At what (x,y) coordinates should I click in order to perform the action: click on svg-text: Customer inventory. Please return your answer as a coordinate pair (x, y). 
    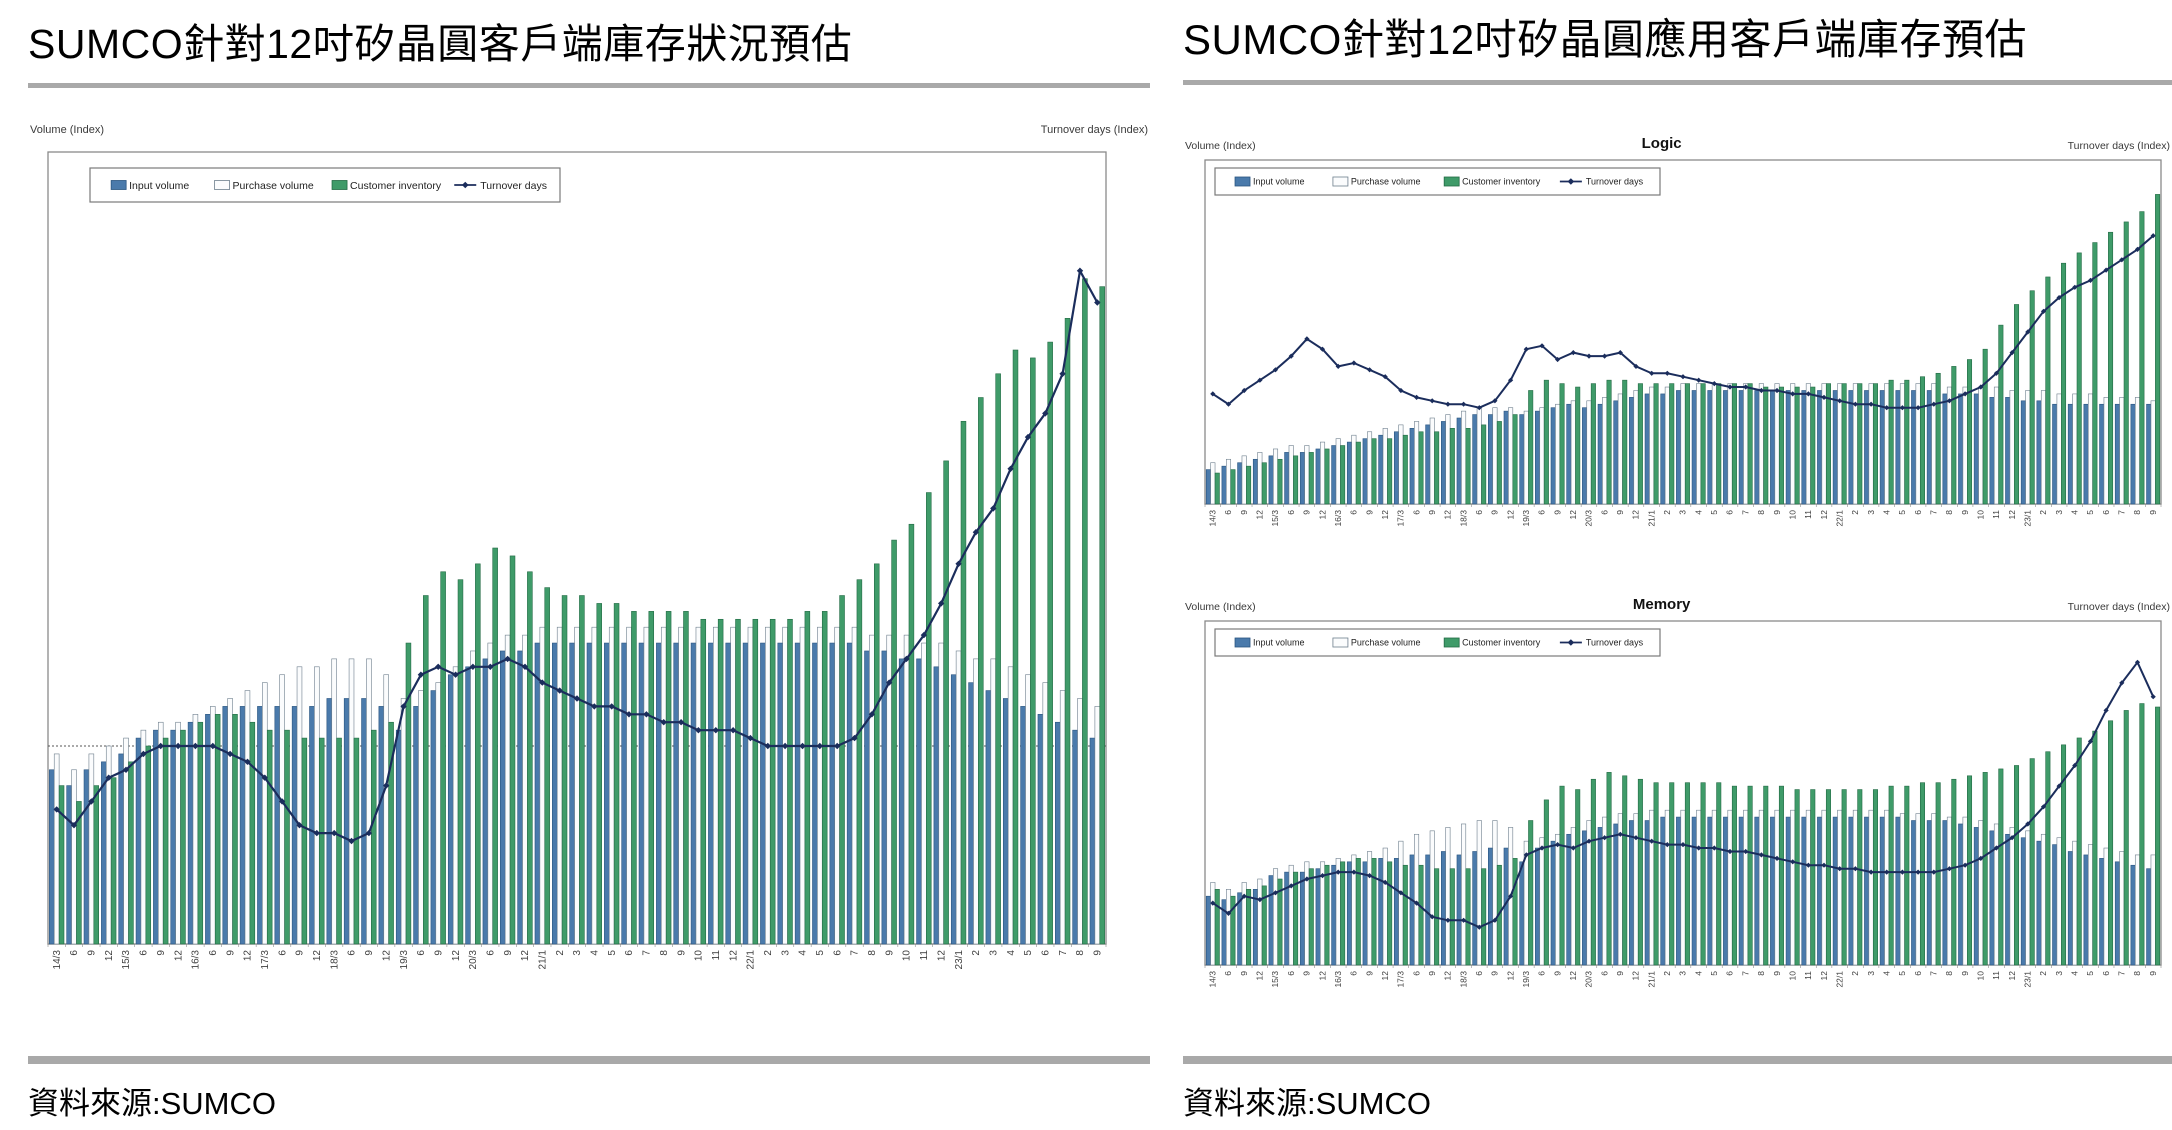
    Looking at the image, I should click on (1501, 182).